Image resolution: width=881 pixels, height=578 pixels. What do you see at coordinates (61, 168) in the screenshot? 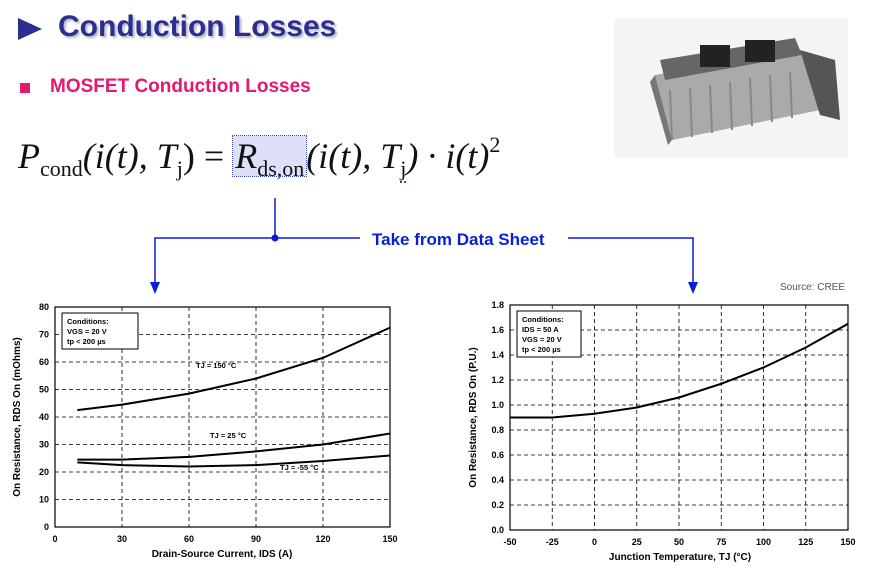
I see `formula-part: cond` at bounding box center [61, 168].